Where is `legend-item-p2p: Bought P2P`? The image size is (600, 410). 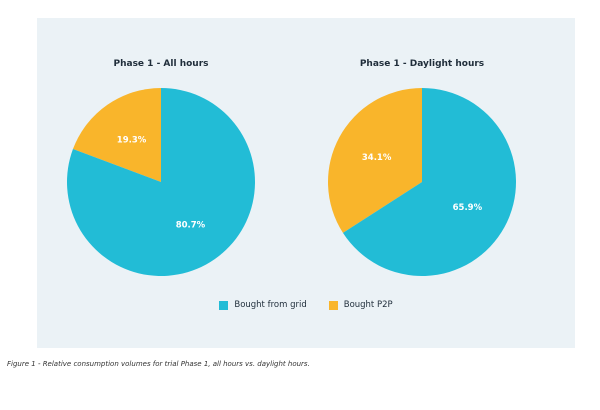
legend-item-p2p: Bought P2P is located at coordinates (360, 305).